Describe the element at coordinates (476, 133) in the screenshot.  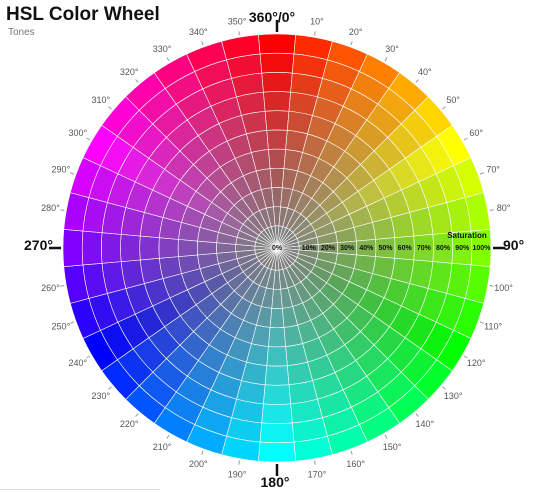
I see `hue-degree-label: 60°` at that location.